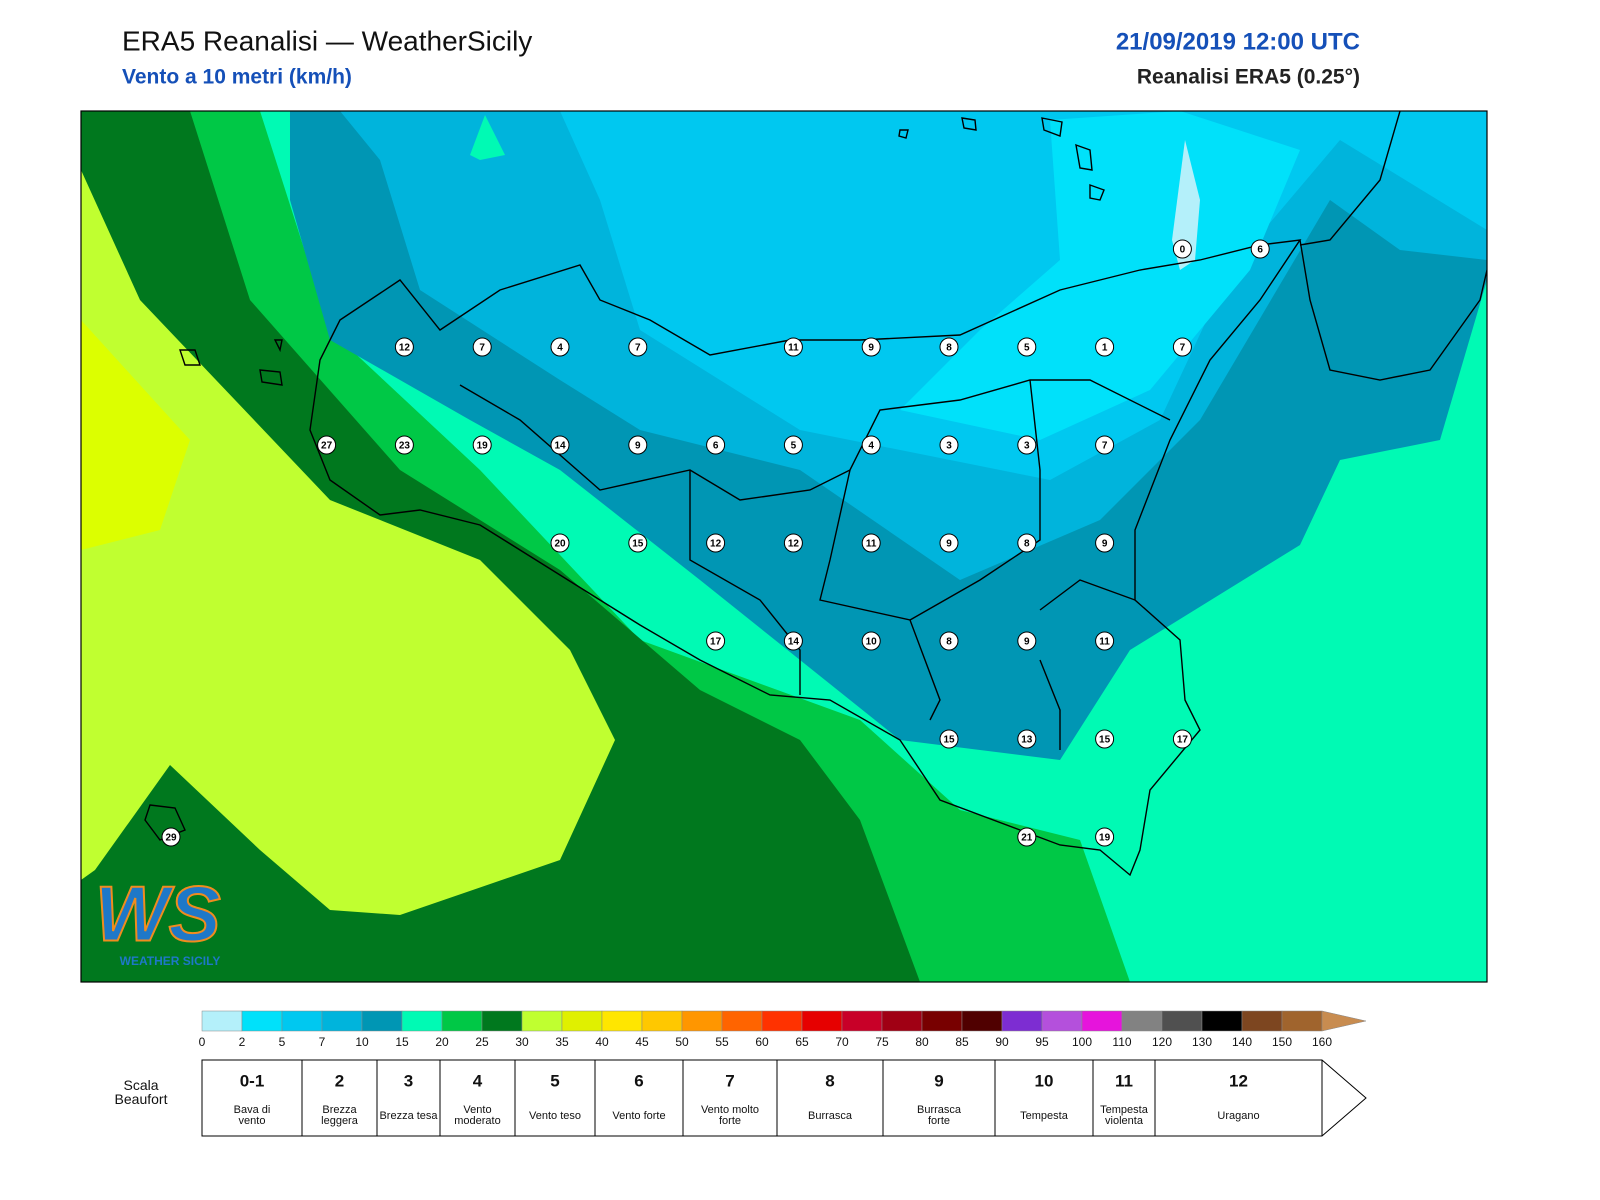 The width and height of the screenshot is (1600, 1200). I want to click on beaufort-frame, so click(784, 1098).